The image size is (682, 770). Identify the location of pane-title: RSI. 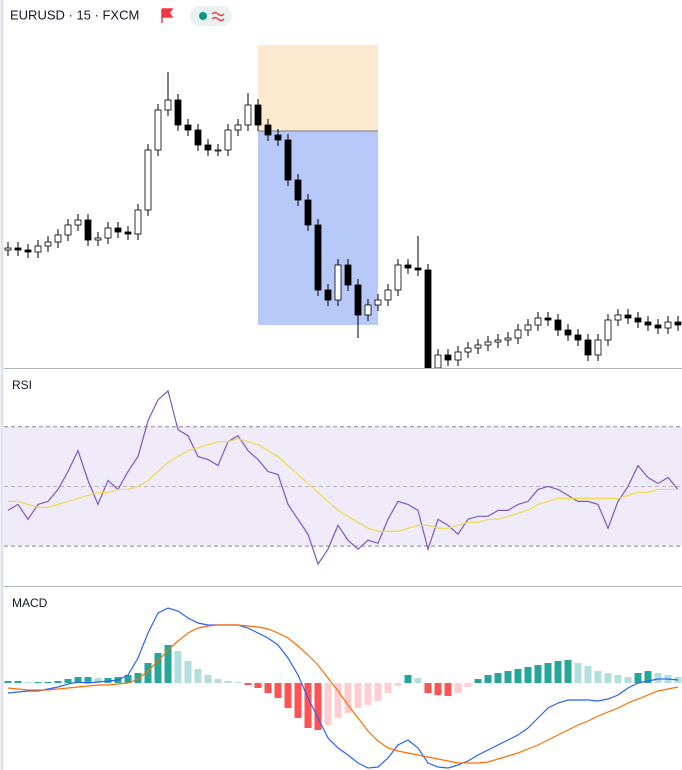
(22, 385).